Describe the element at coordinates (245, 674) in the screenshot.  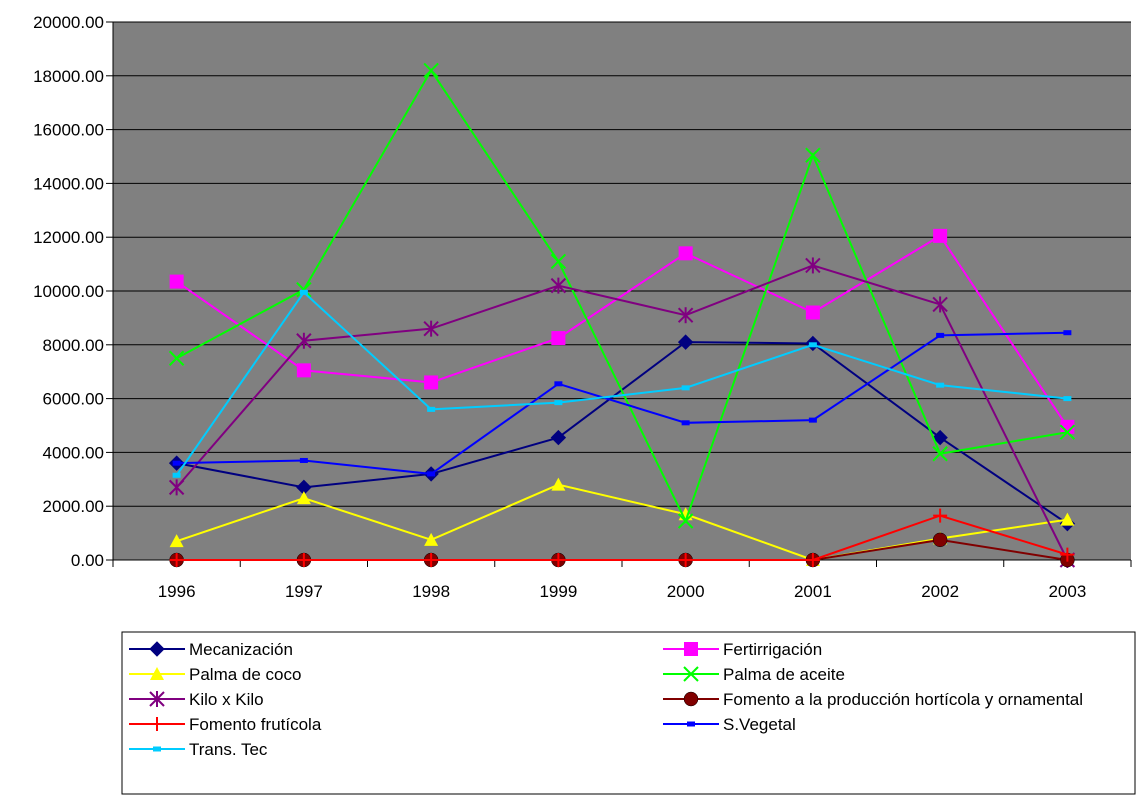
I see `legend-label: Palma de coco` at that location.